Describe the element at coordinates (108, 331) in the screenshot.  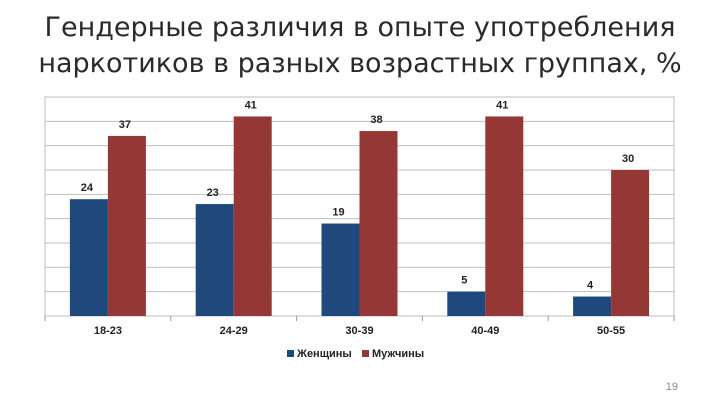
I see `x-tick-label: 18-23` at that location.